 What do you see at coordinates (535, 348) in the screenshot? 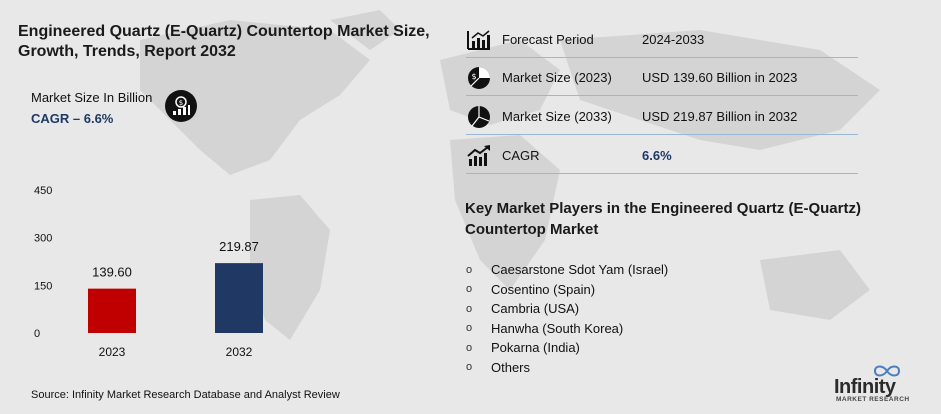
I see `player-name: Pokarna (India)` at bounding box center [535, 348].